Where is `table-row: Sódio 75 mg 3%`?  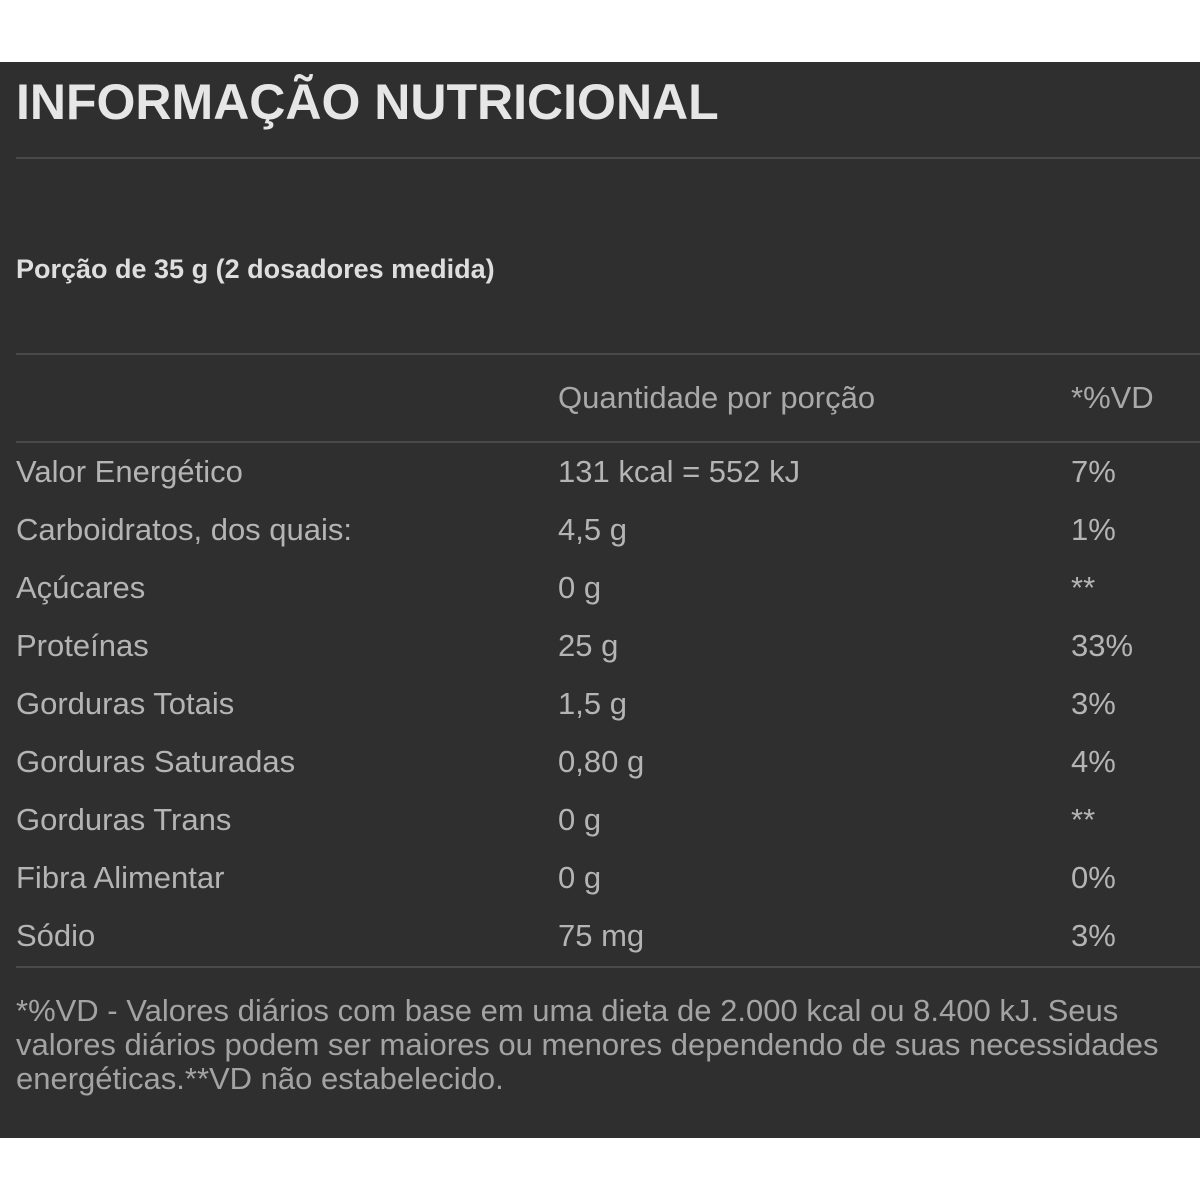
table-row: Sódio 75 mg 3% is located at coordinates (600, 947).